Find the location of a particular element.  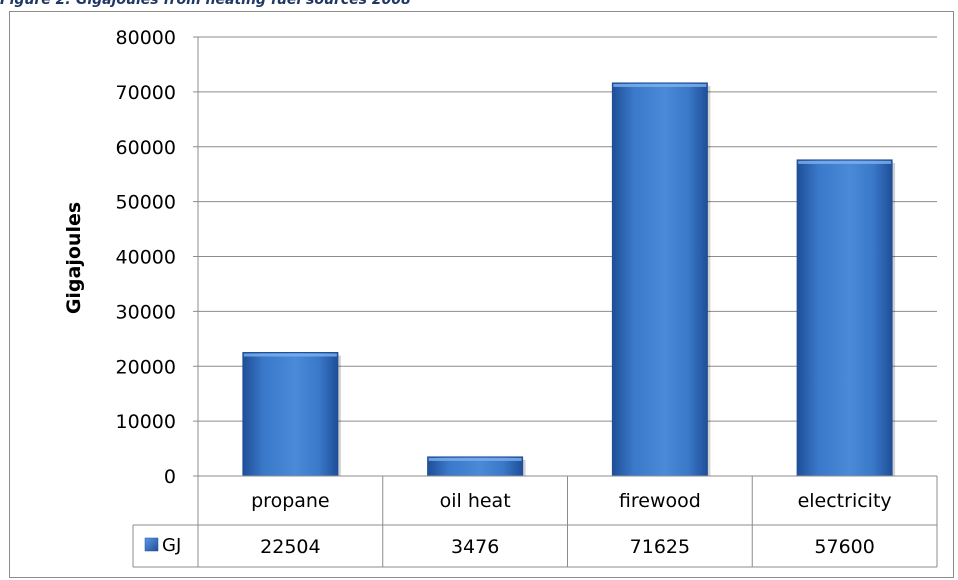

x-tick-label: oil heat is located at coordinates (475, 501).